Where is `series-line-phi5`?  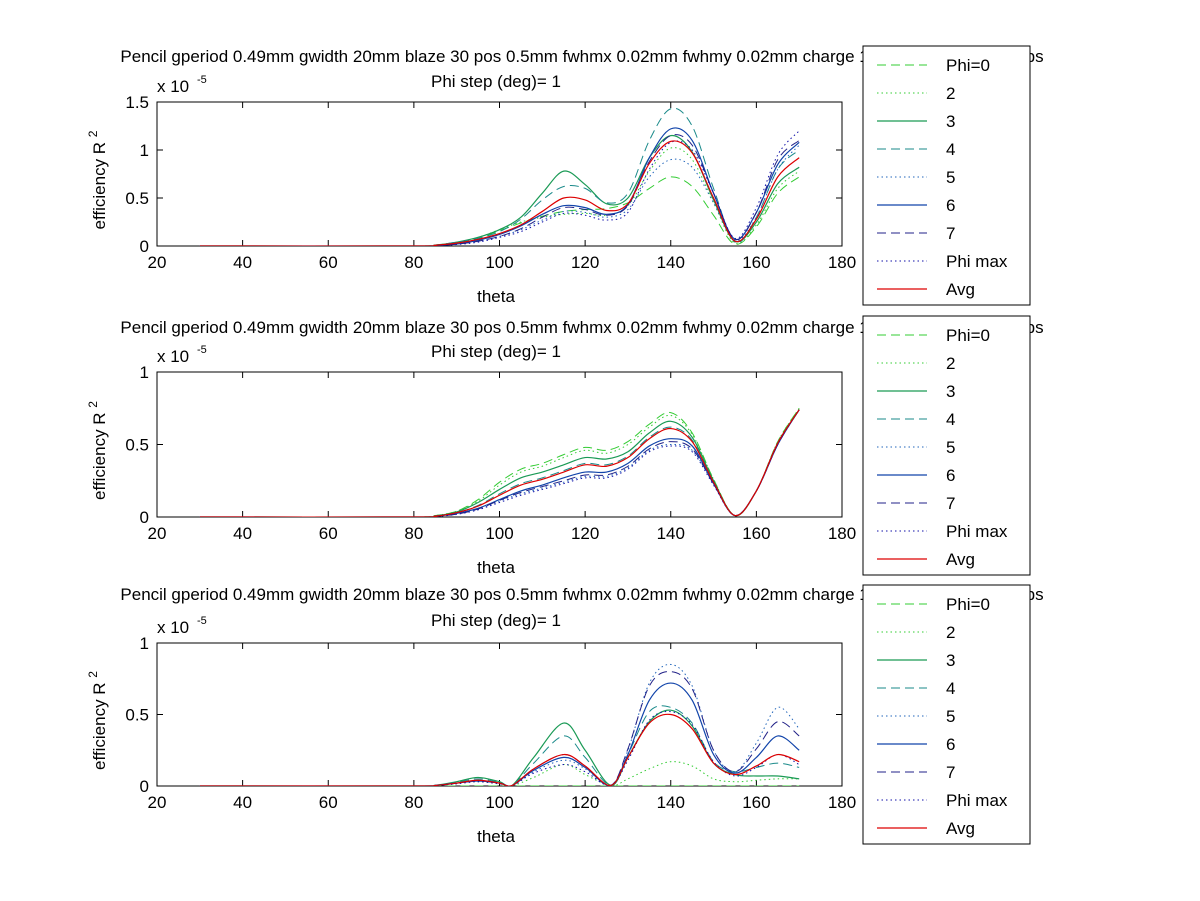
series-line-phi5 is located at coordinates (499, 195).